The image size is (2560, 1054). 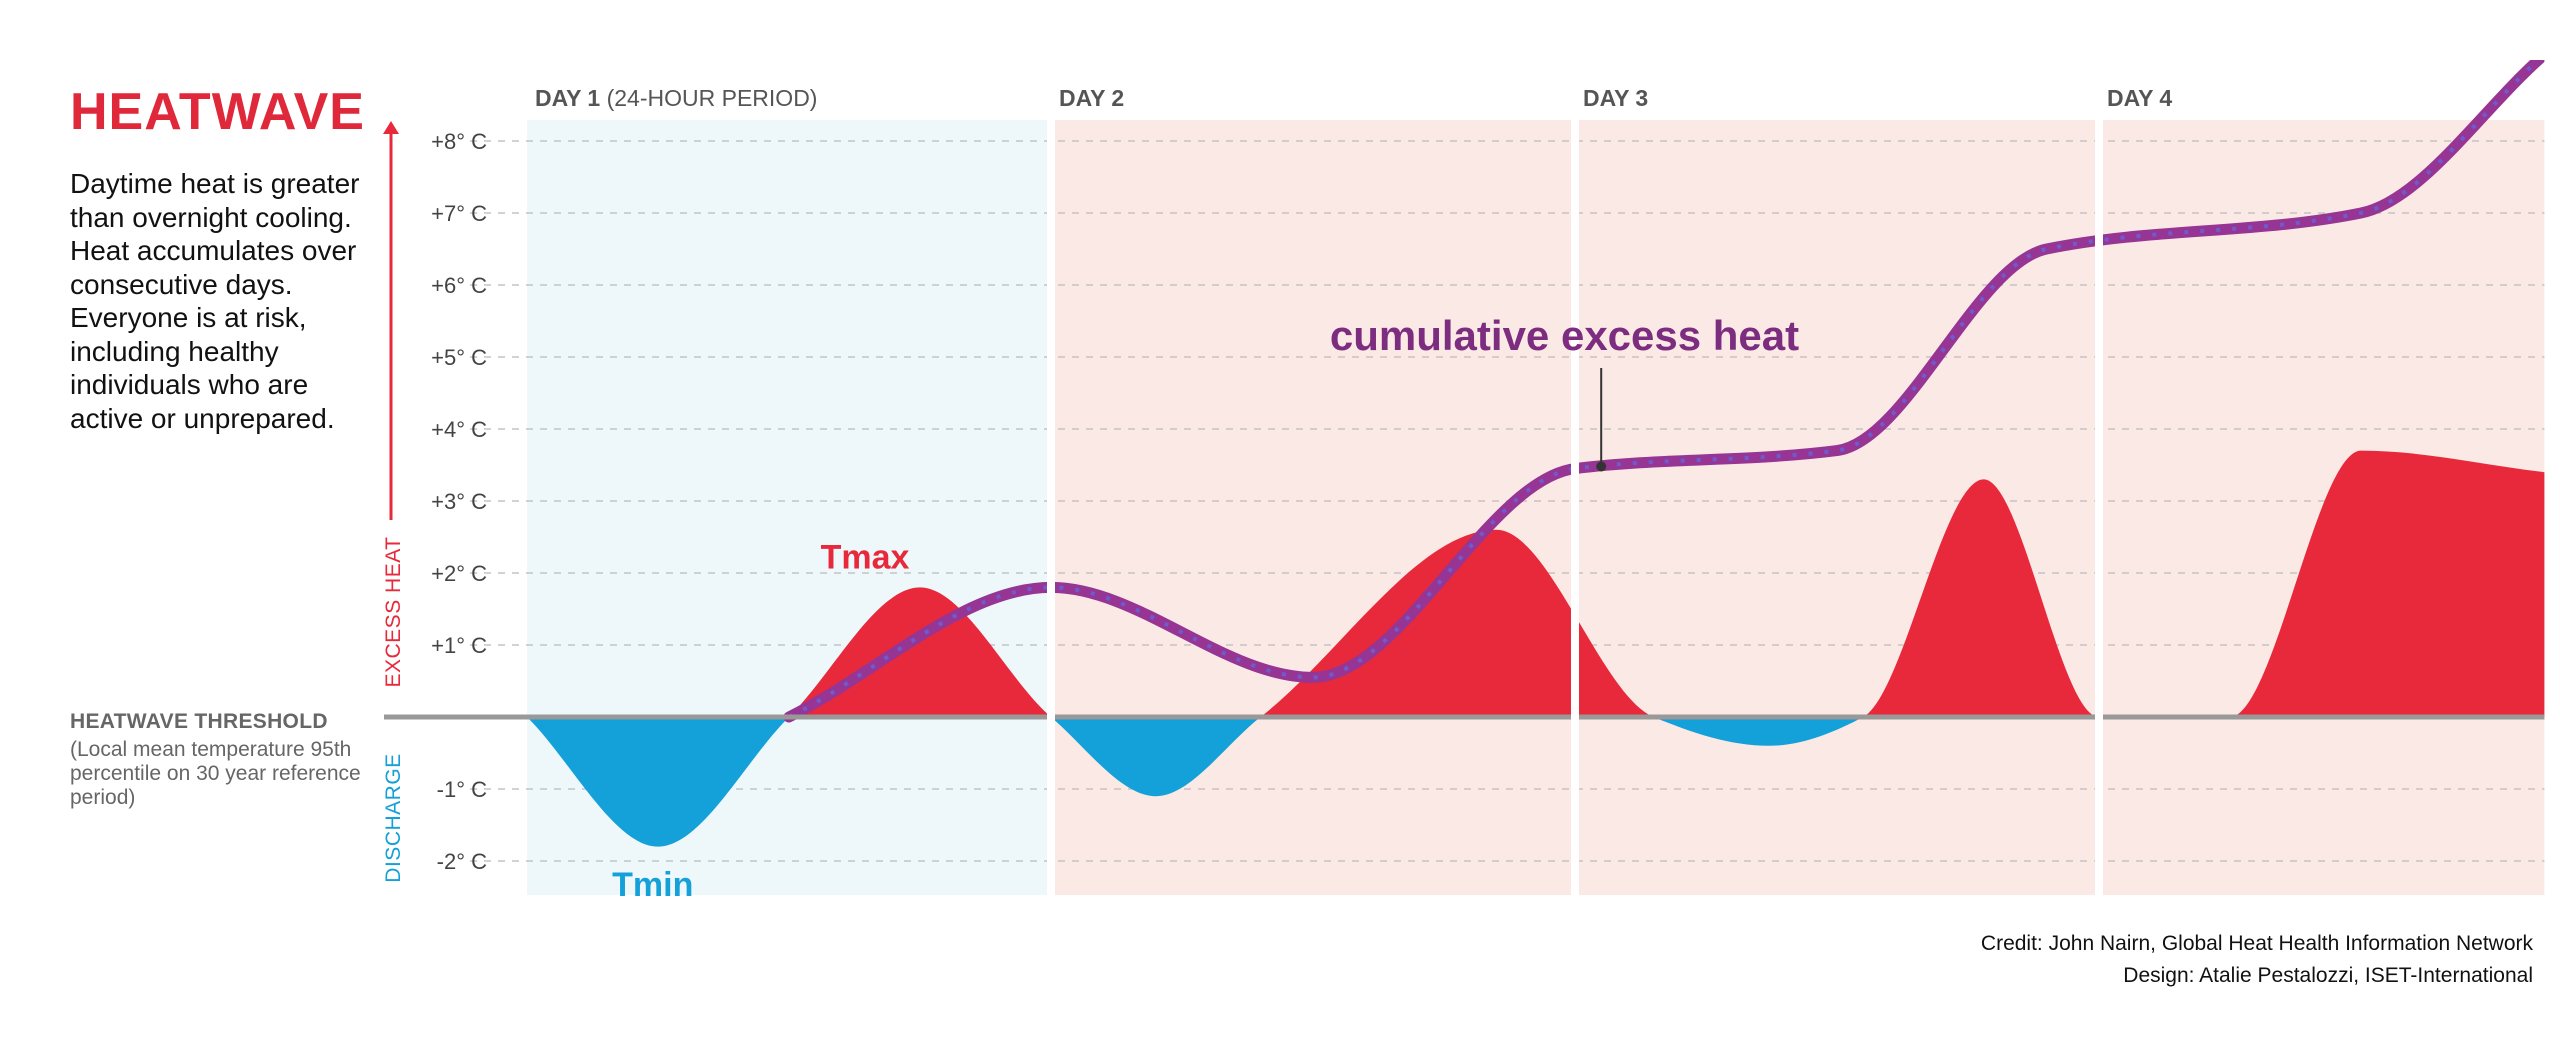 What do you see at coordinates (708, 98) in the screenshot?
I see `day-label-rest: (24-HOUR PERIOD)` at bounding box center [708, 98].